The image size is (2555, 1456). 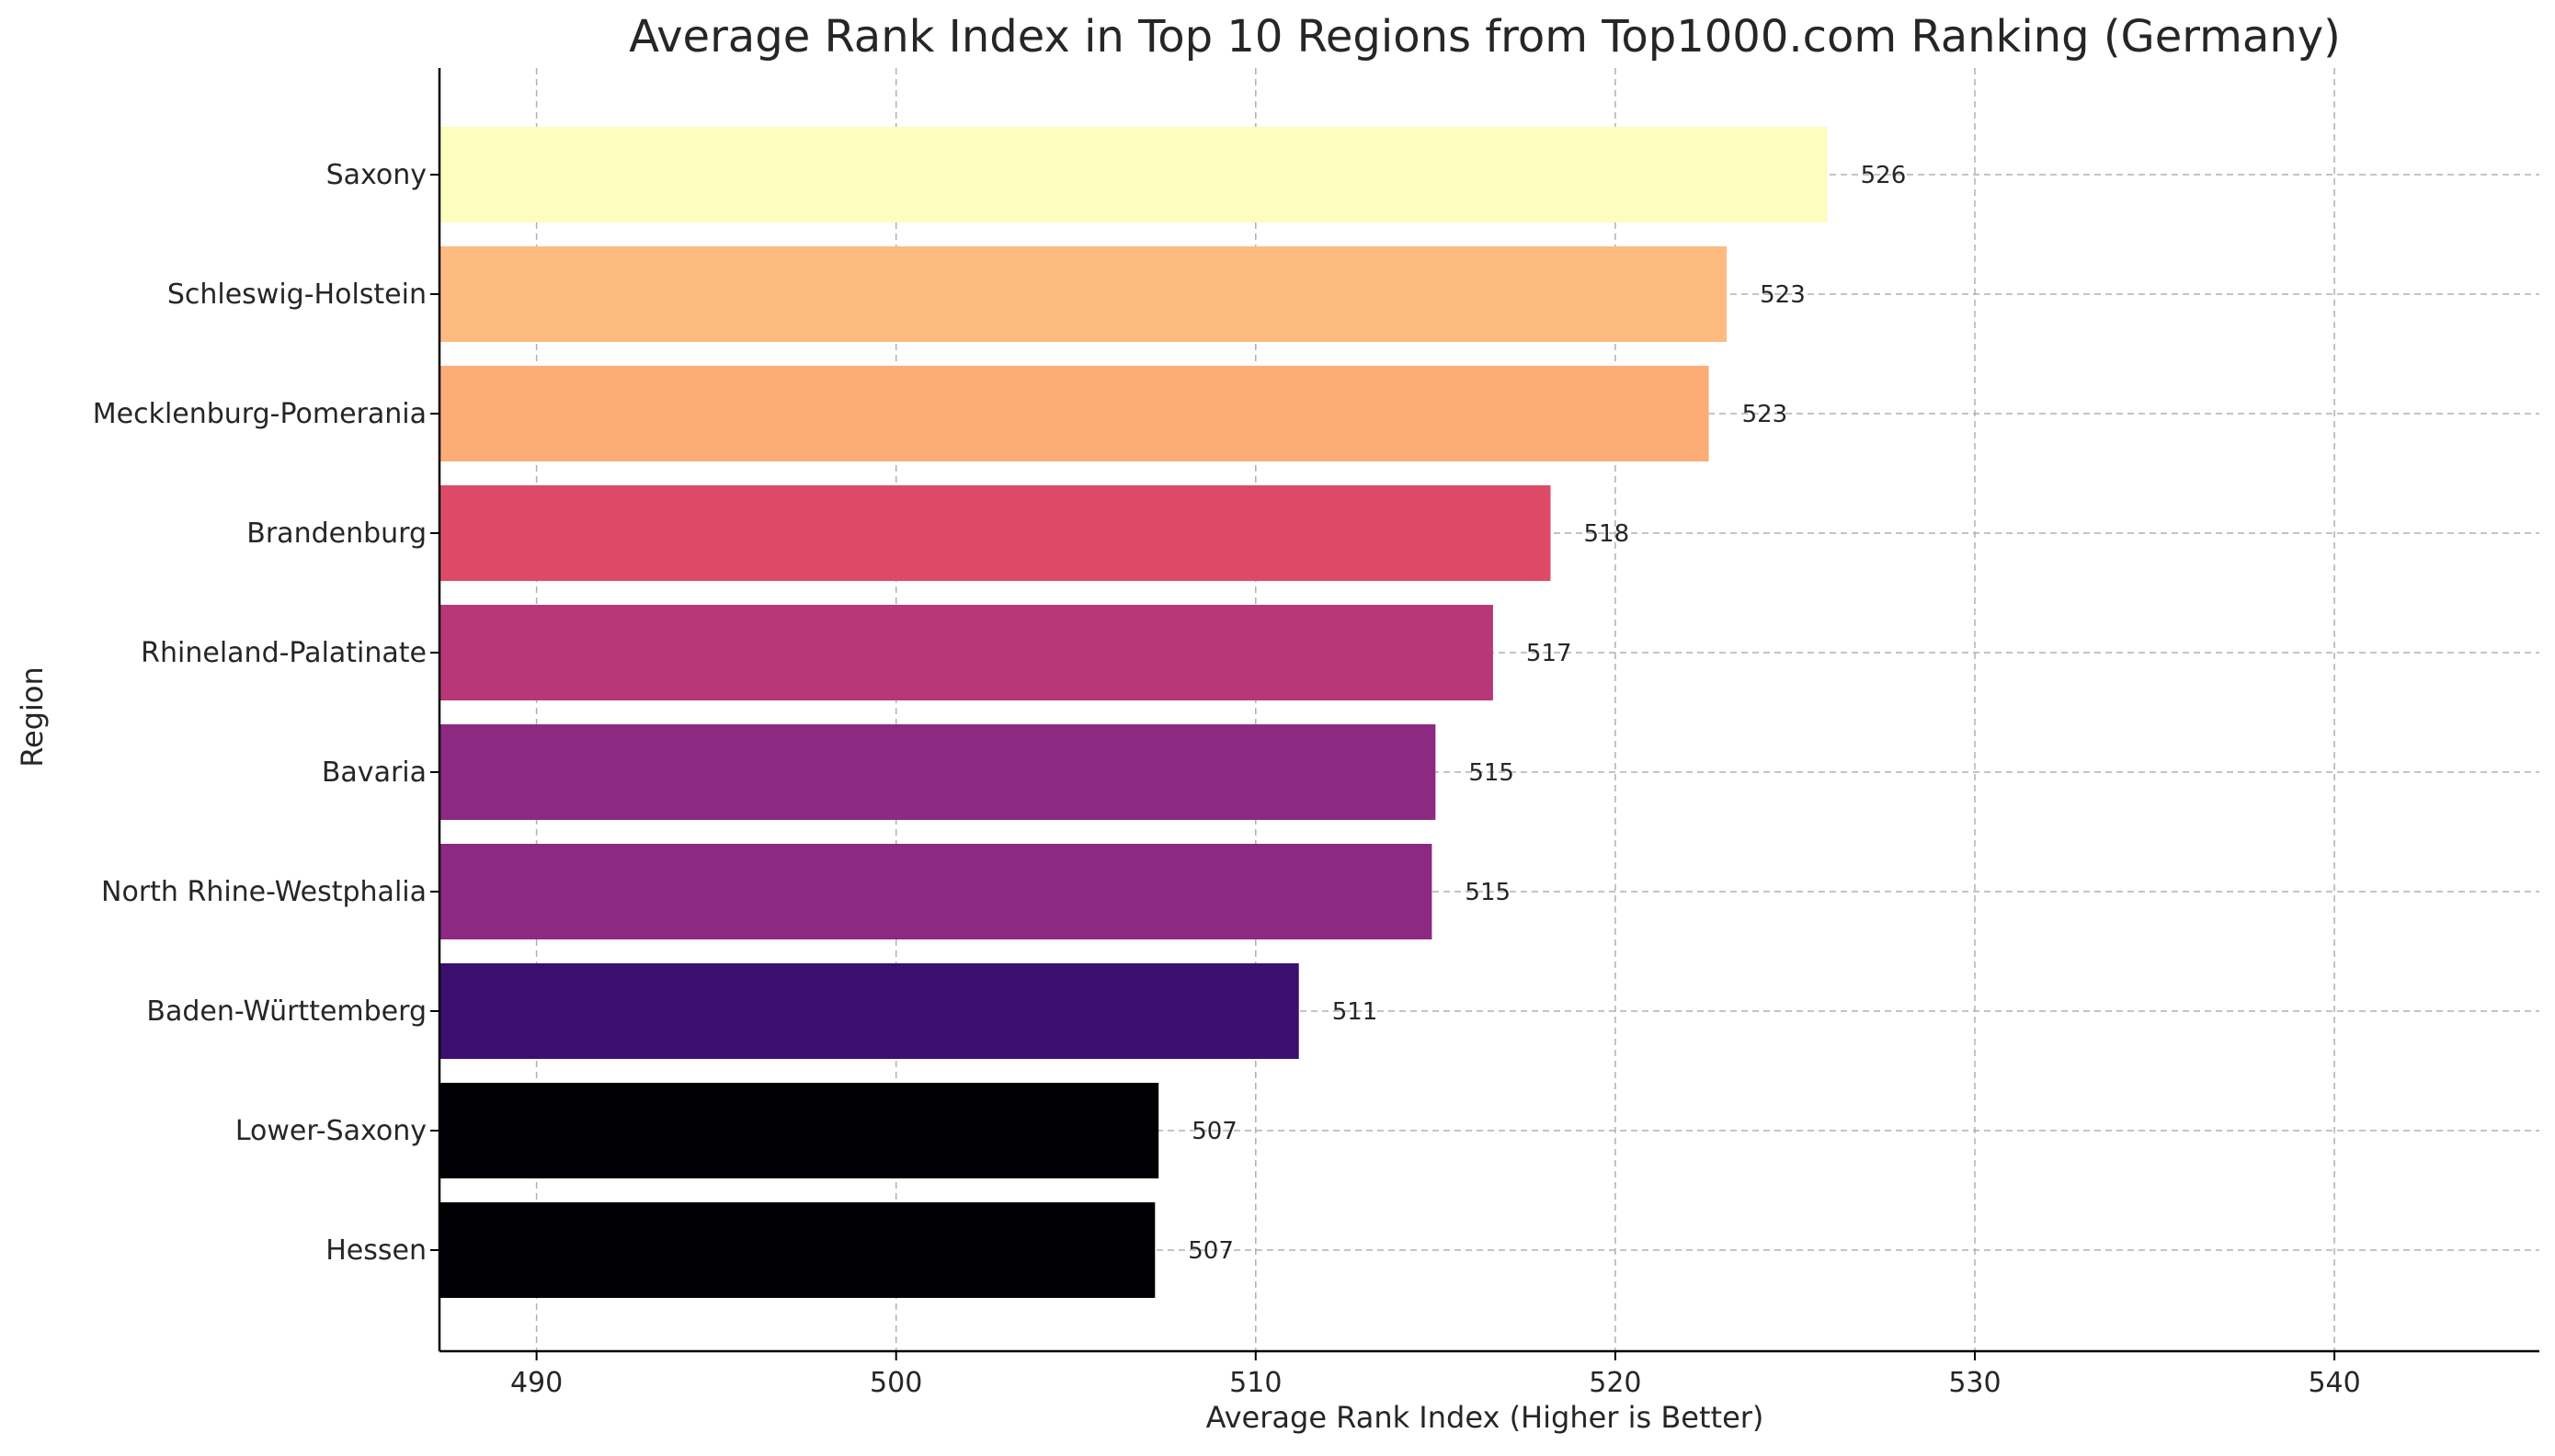 I want to click on data-label: 517, so click(x=1549, y=653).